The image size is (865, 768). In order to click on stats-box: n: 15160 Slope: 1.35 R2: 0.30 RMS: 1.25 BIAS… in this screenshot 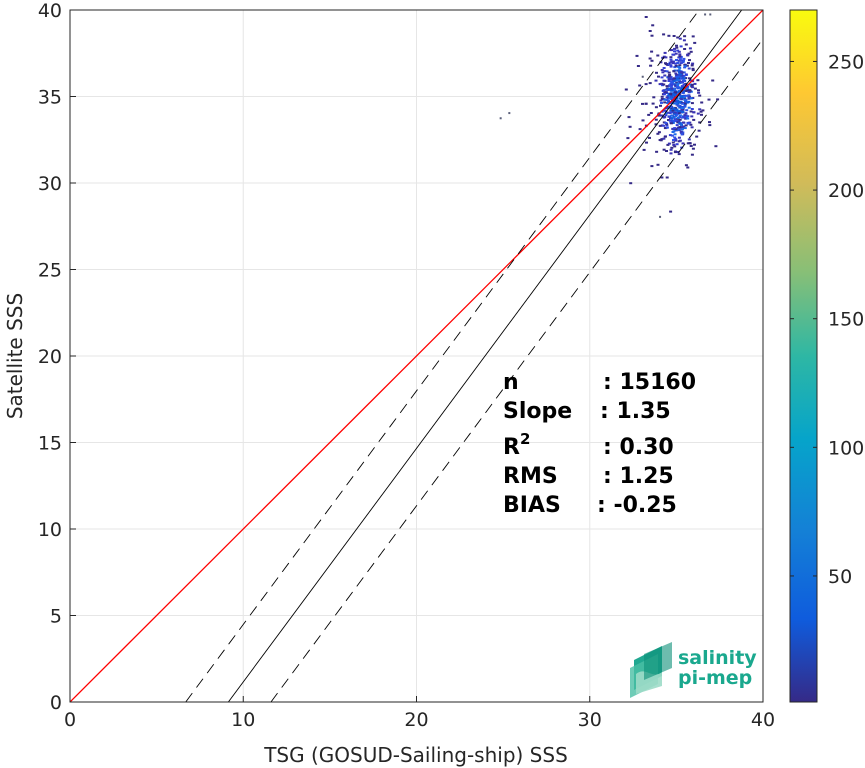, I will do `click(599, 444)`.